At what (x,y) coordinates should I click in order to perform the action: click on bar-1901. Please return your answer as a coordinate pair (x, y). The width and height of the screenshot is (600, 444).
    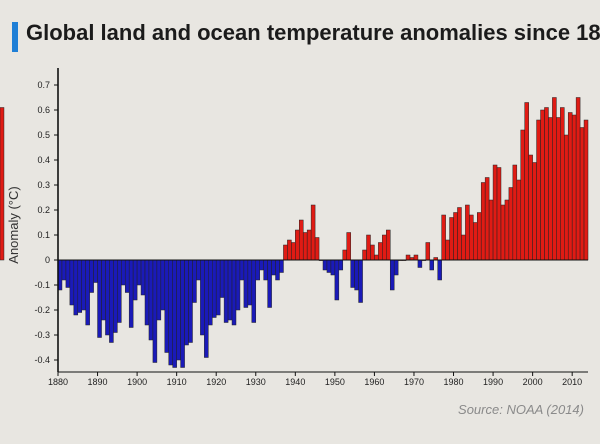
    Looking at the image, I should click on (143, 277).